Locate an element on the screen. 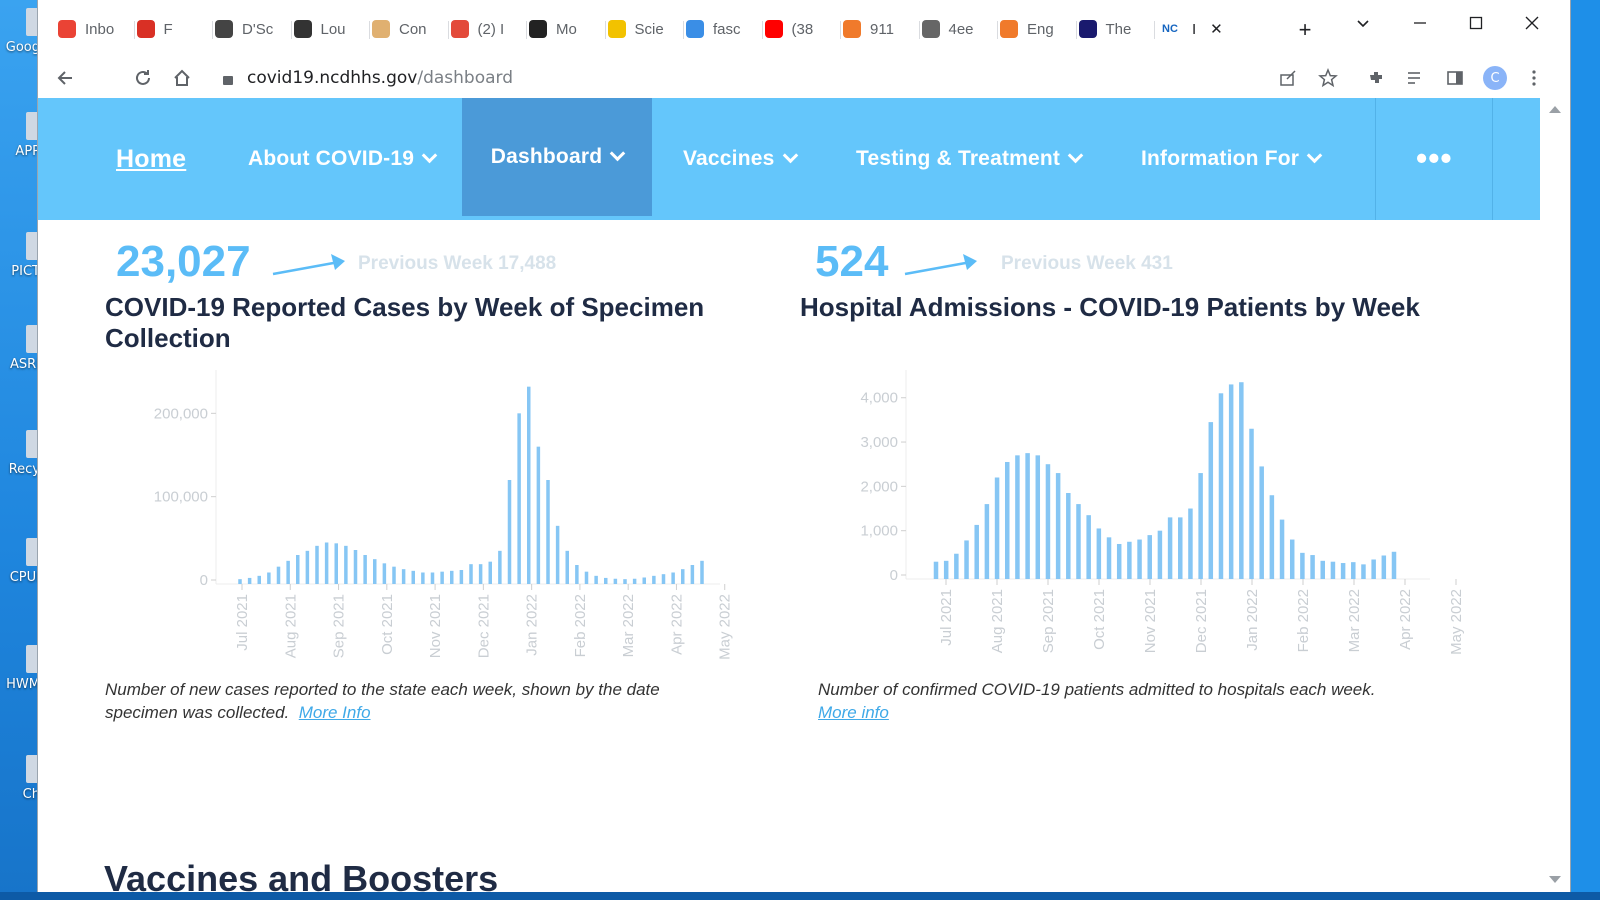 This screenshot has width=1600, height=900. share-icon is located at coordinates (1288, 78).